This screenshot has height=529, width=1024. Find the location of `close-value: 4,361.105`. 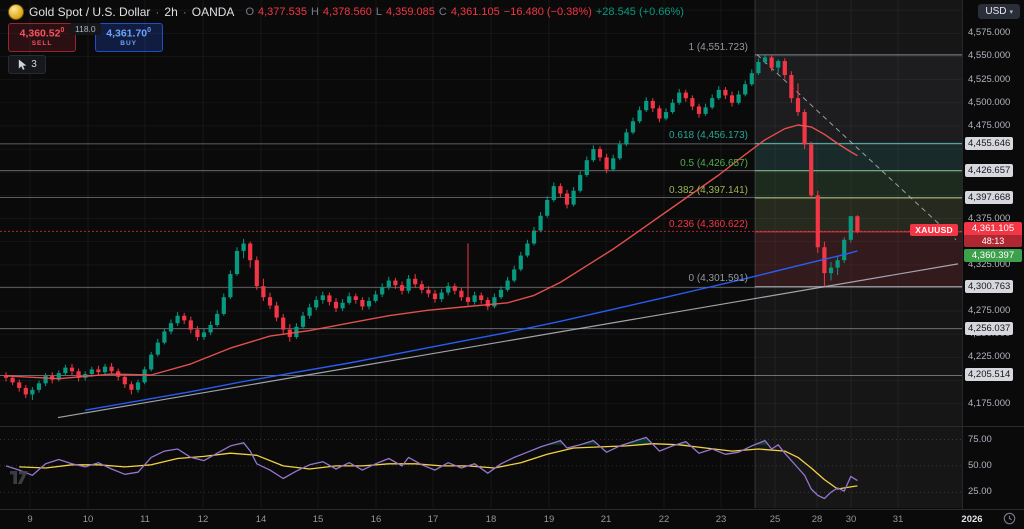

close-value: 4,361.105 is located at coordinates (475, 12).